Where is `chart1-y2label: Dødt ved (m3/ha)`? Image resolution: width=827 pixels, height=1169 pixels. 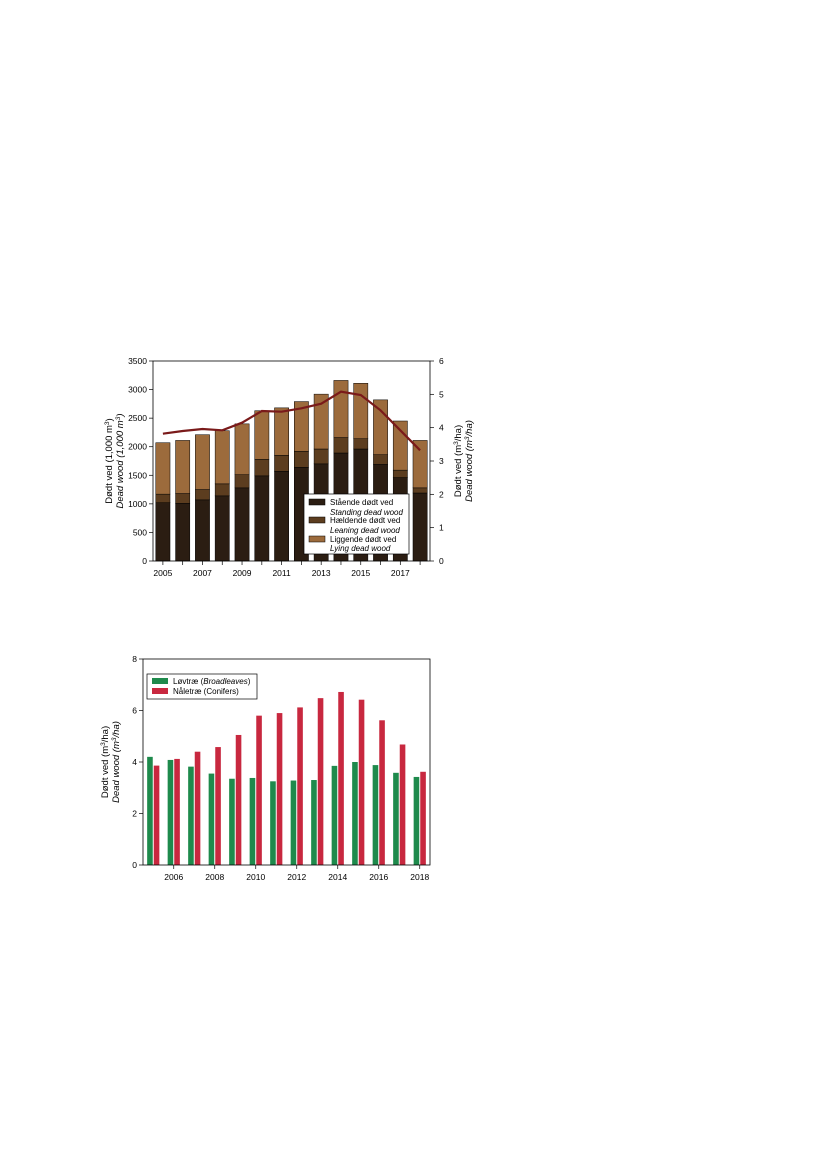
chart1-y2label: Dødt ved (m3/ha) is located at coordinates (458, 461).